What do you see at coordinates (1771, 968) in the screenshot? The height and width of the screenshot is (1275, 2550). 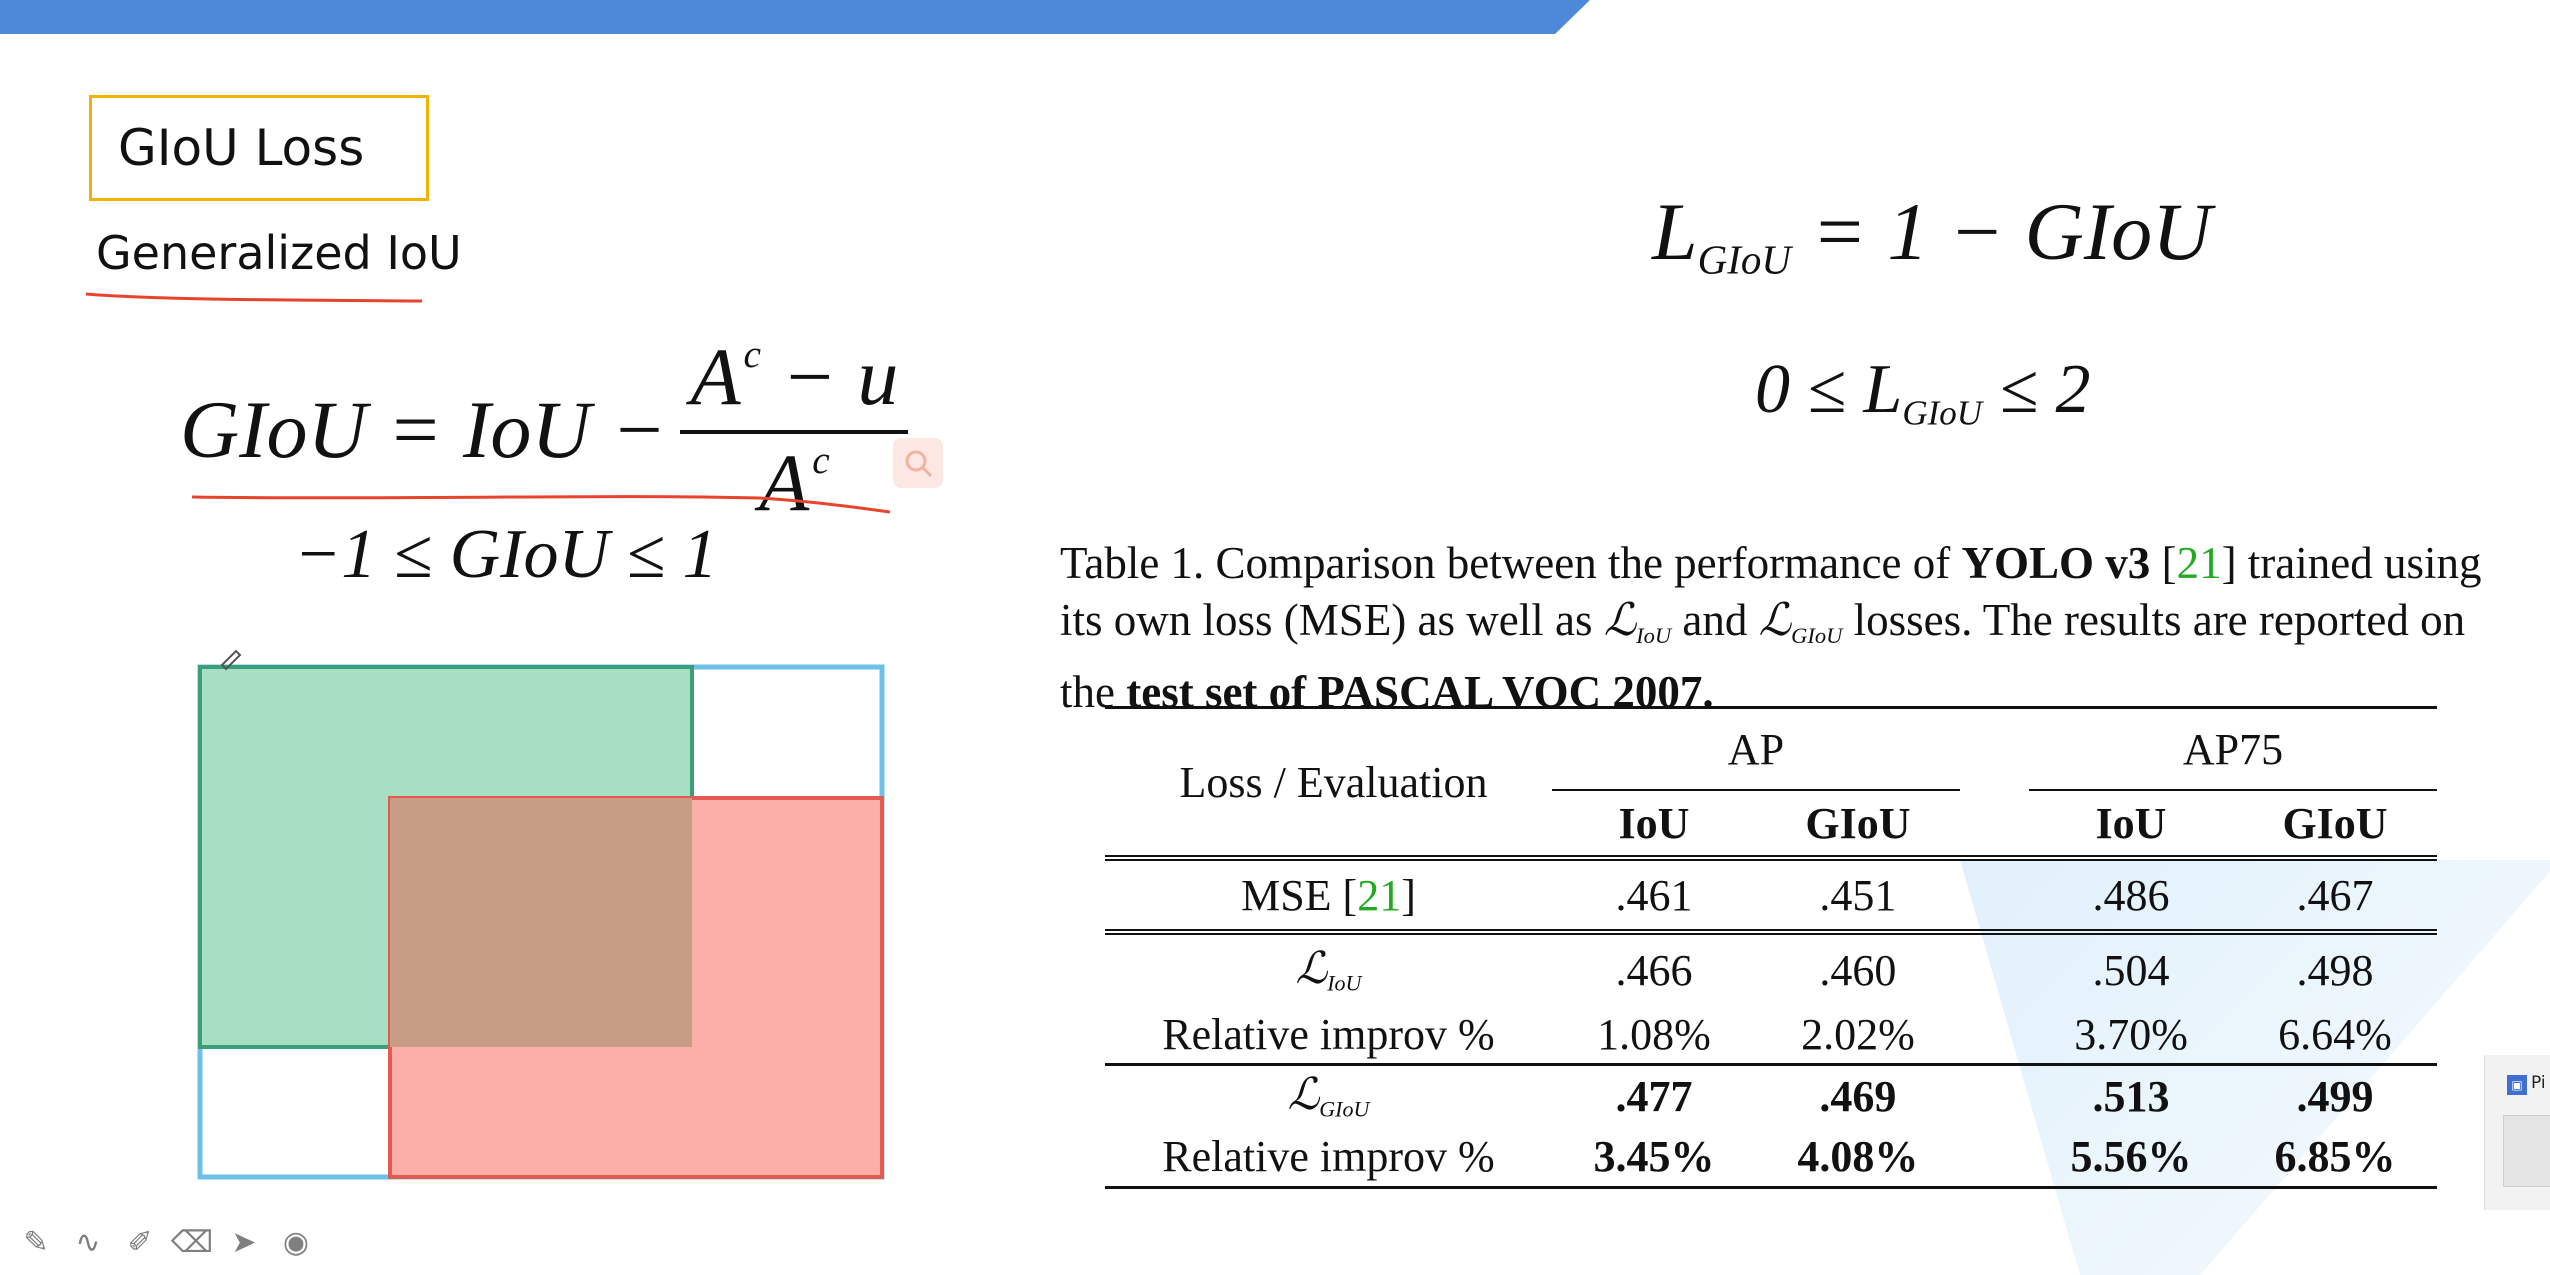 I see `table-row: ℒIoU .466.460.504.498` at bounding box center [1771, 968].